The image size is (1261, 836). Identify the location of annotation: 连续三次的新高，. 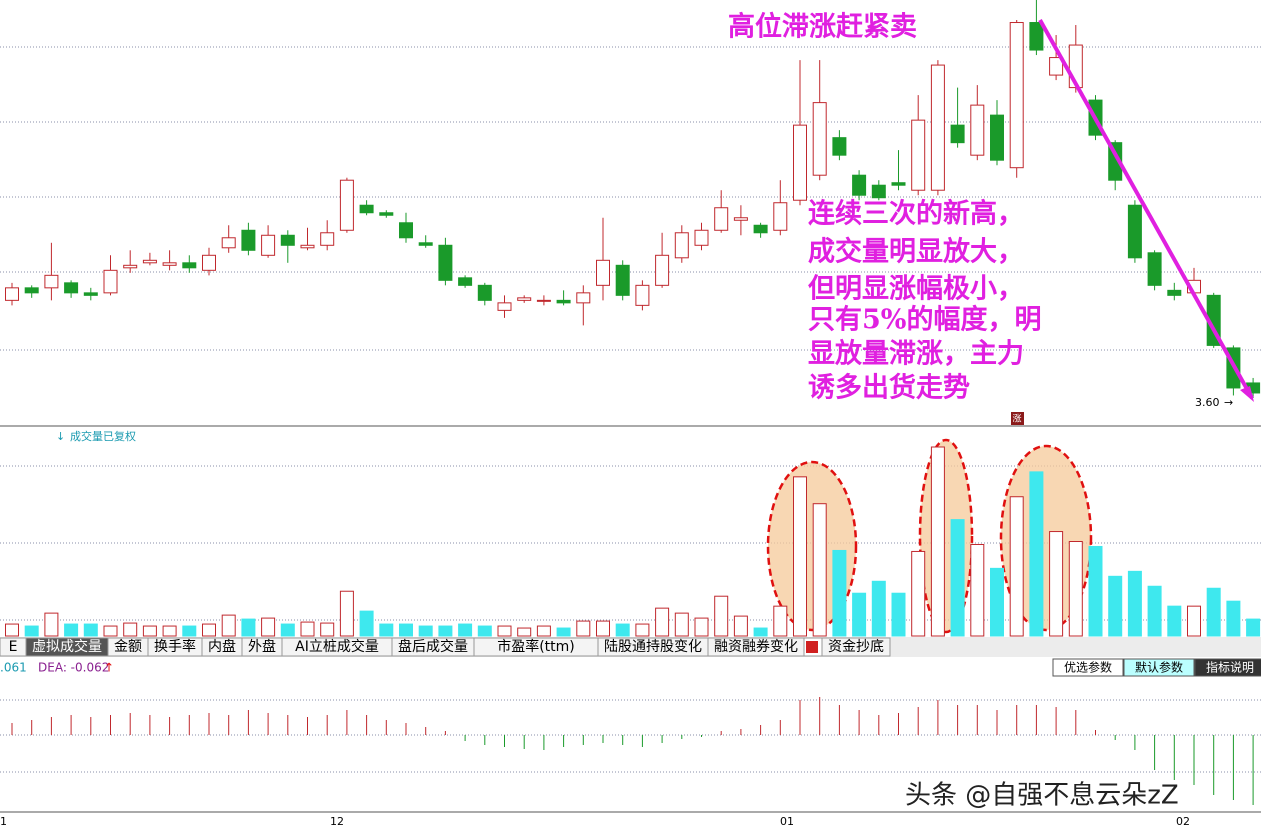
(916, 214).